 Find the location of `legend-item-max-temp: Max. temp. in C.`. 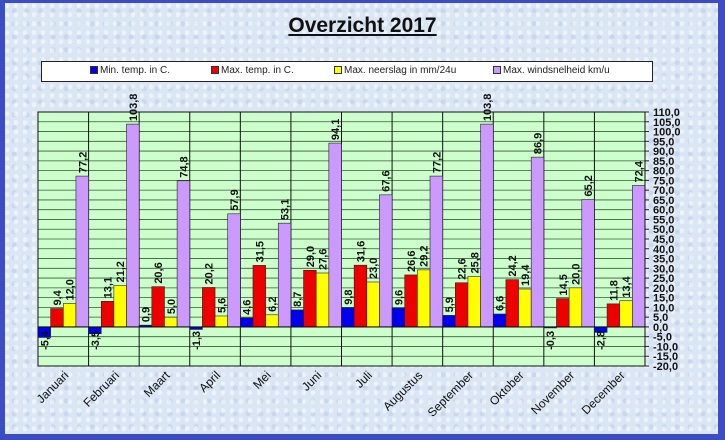

legend-item-max-temp: Max. temp. in C. is located at coordinates (252, 70).